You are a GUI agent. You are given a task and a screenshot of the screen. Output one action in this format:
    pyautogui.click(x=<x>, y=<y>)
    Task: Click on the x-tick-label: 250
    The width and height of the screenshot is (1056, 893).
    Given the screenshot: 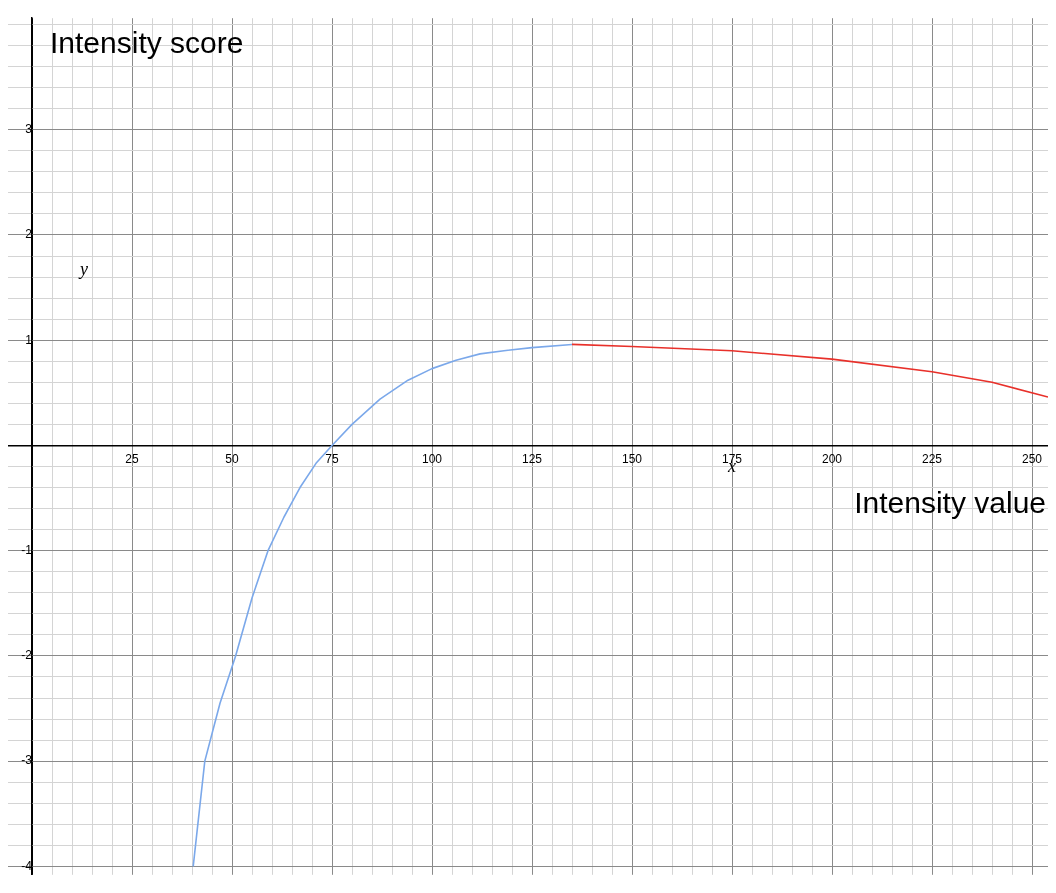 What is the action you would take?
    pyautogui.click(x=1032, y=458)
    